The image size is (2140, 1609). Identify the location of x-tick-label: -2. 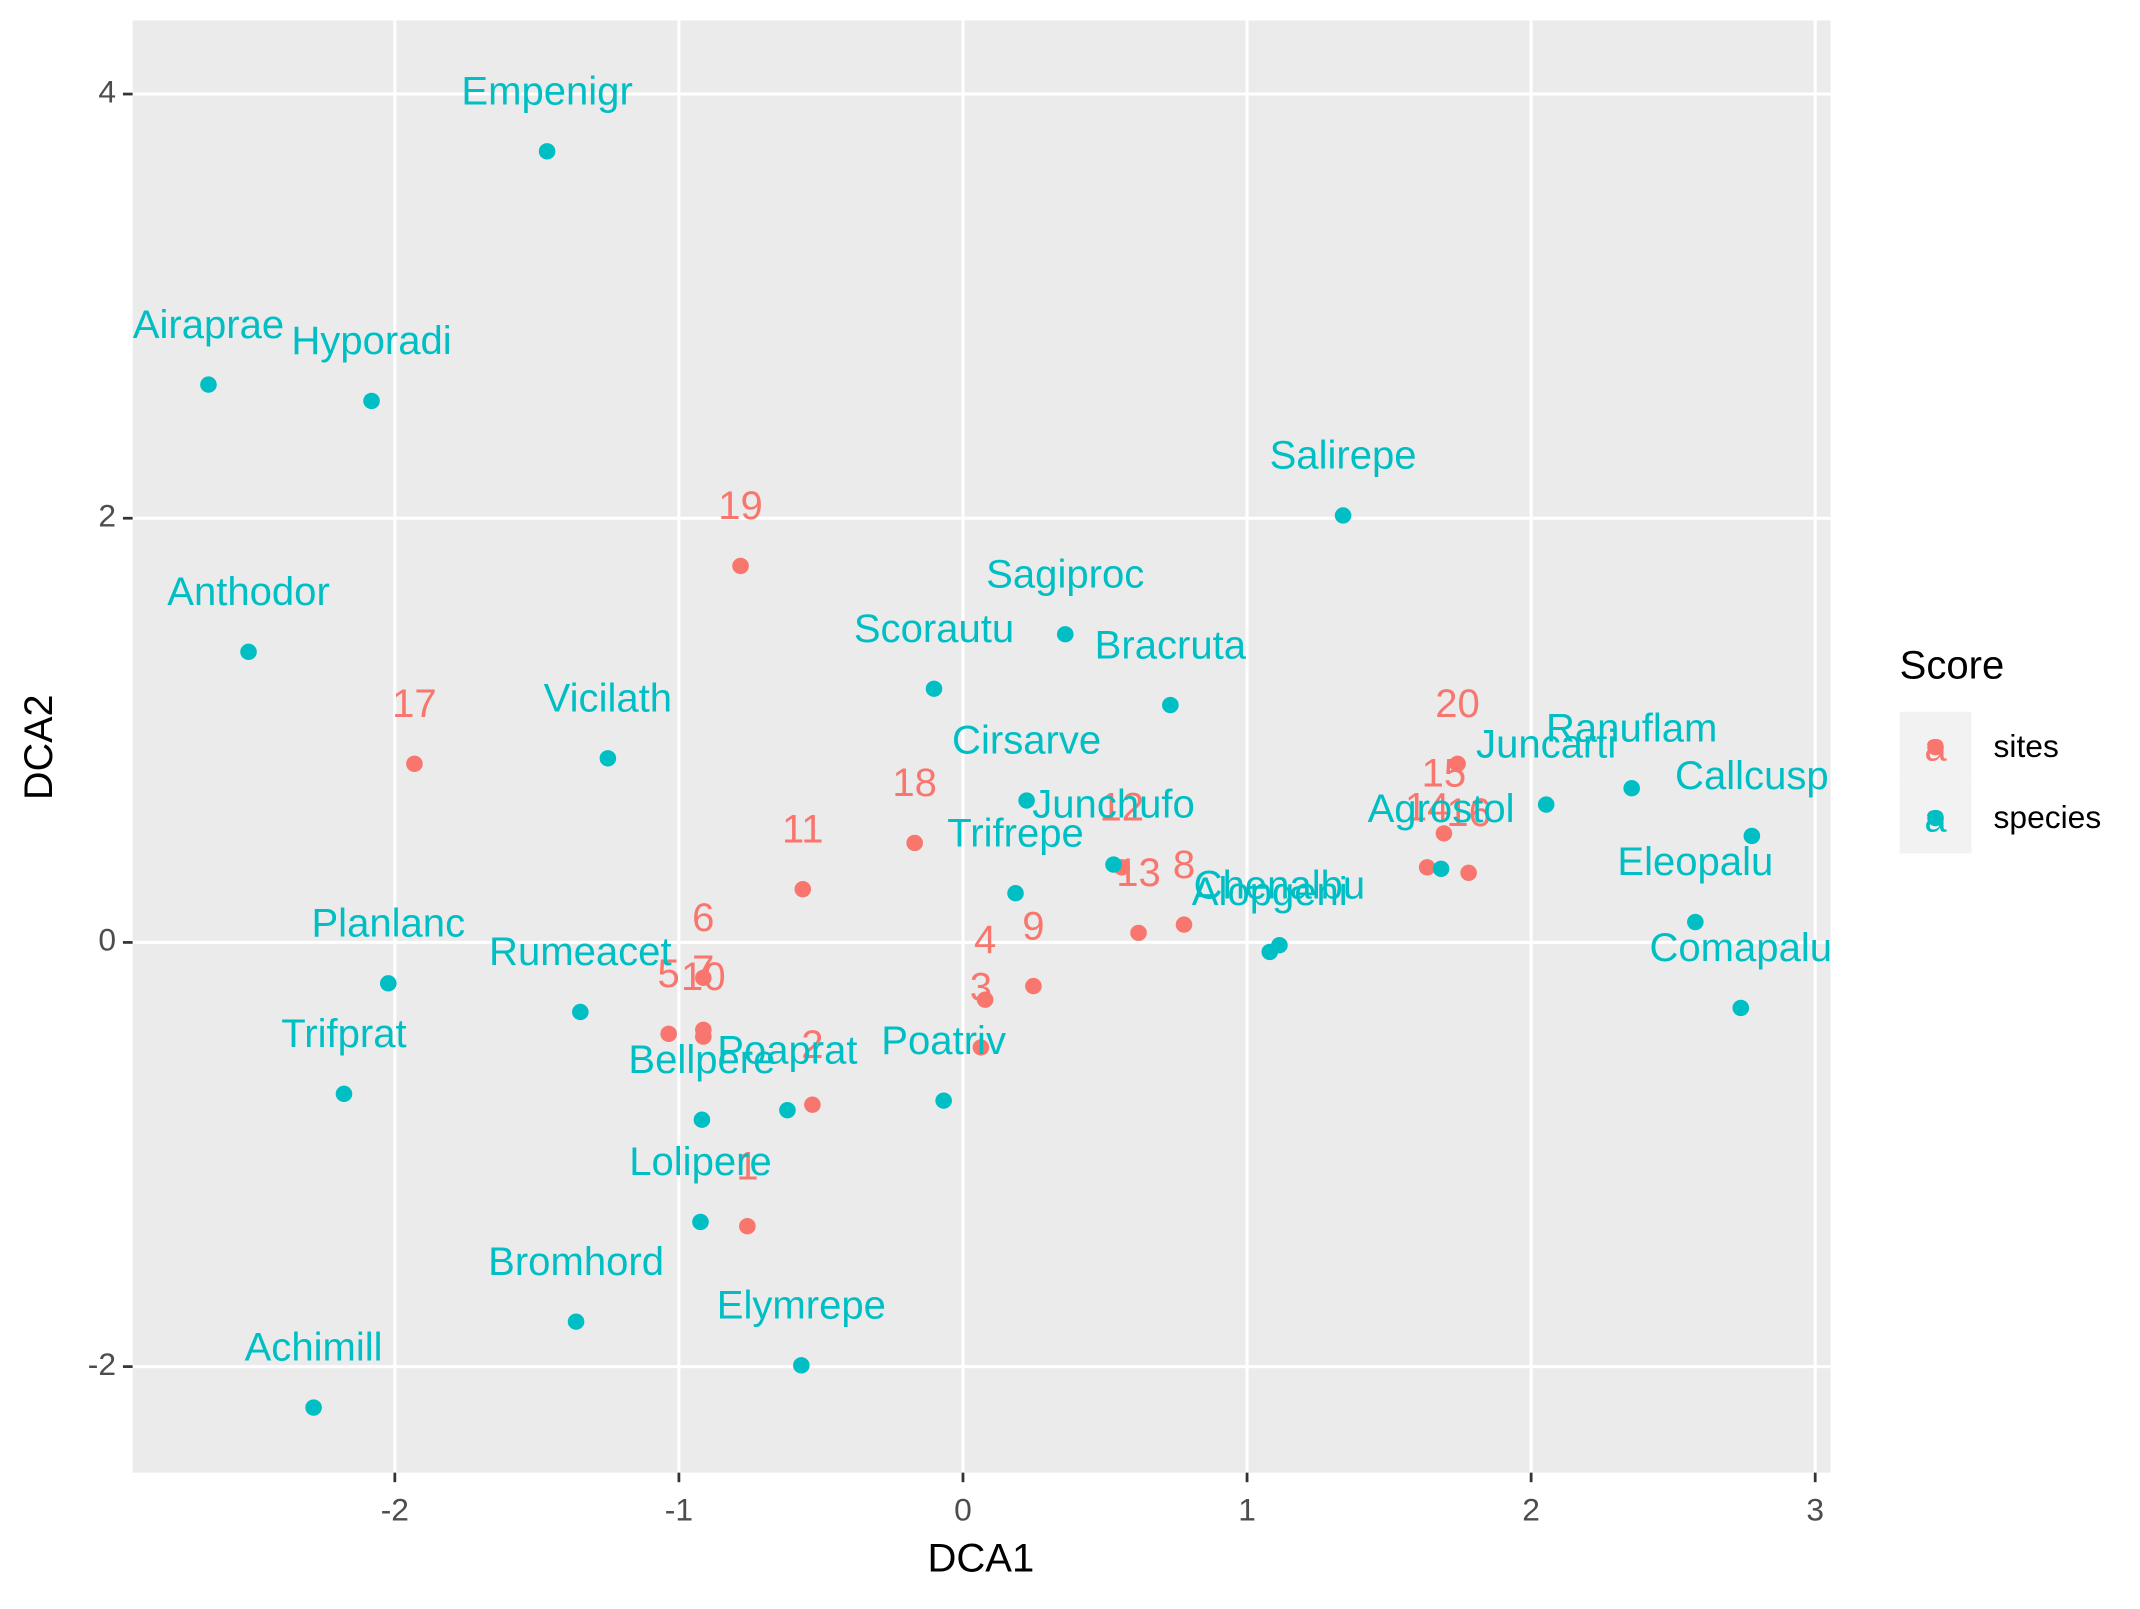
(395, 1510).